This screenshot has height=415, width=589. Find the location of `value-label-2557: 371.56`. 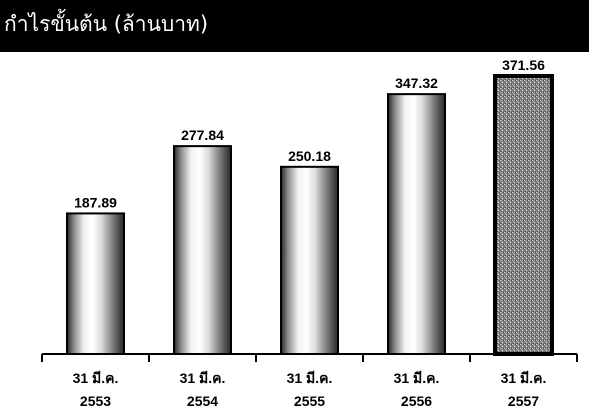

value-label-2557: 371.56 is located at coordinates (523, 65).